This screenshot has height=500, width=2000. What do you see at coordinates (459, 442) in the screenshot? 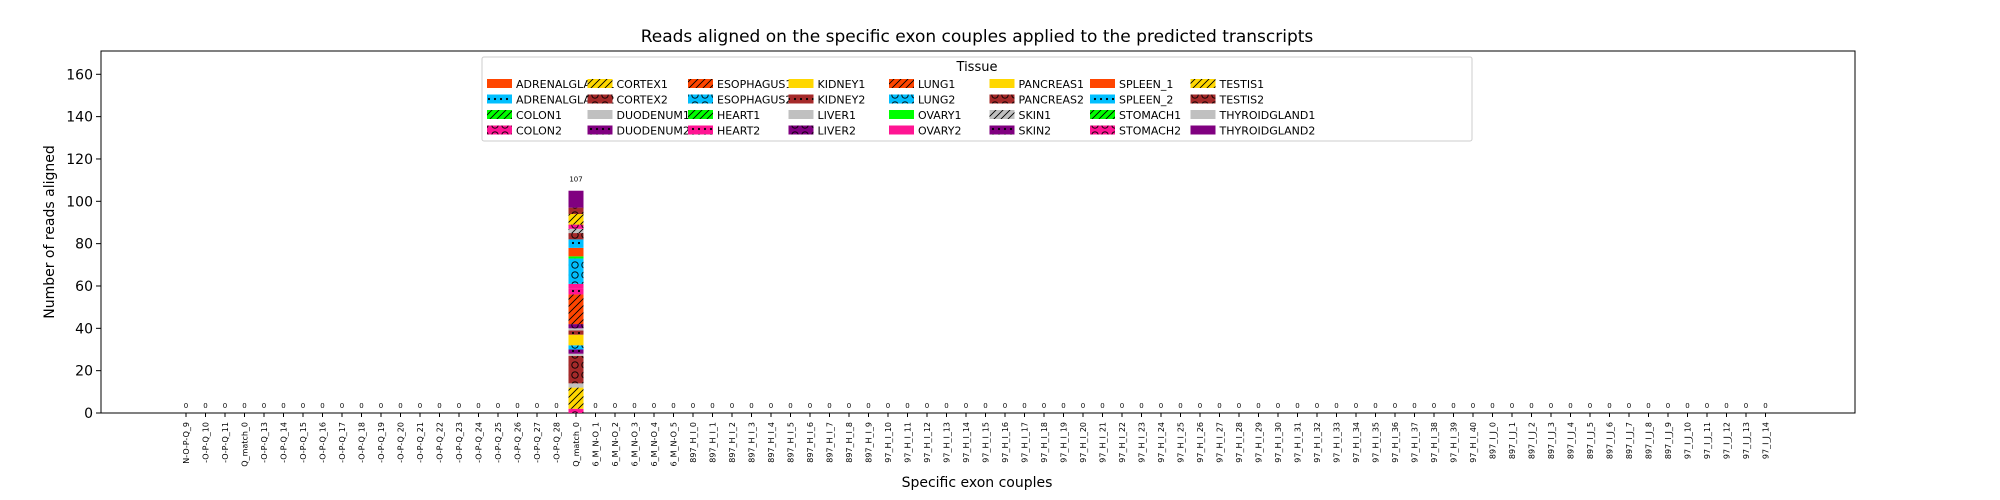
I see `x-tick-label: -O-P-Q_23` at bounding box center [459, 442].